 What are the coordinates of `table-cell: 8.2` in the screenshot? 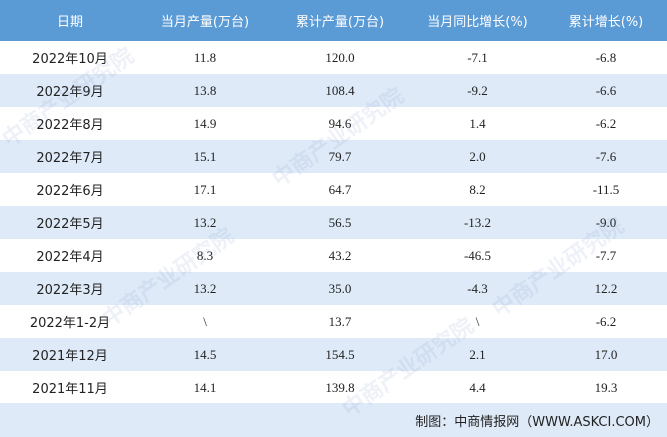 It's located at (477, 189).